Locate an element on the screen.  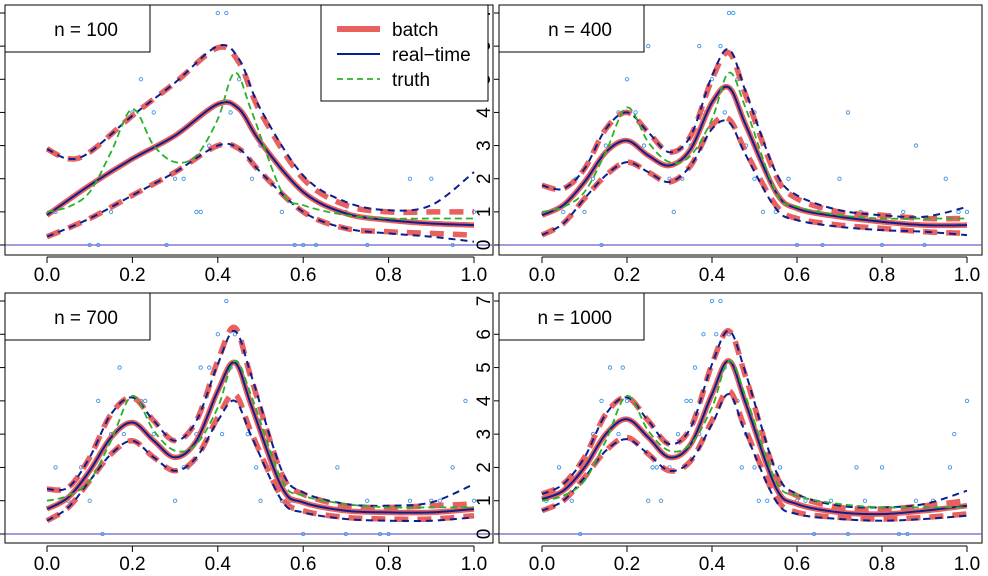
panel-title: n = 400 is located at coordinates (580, 30).